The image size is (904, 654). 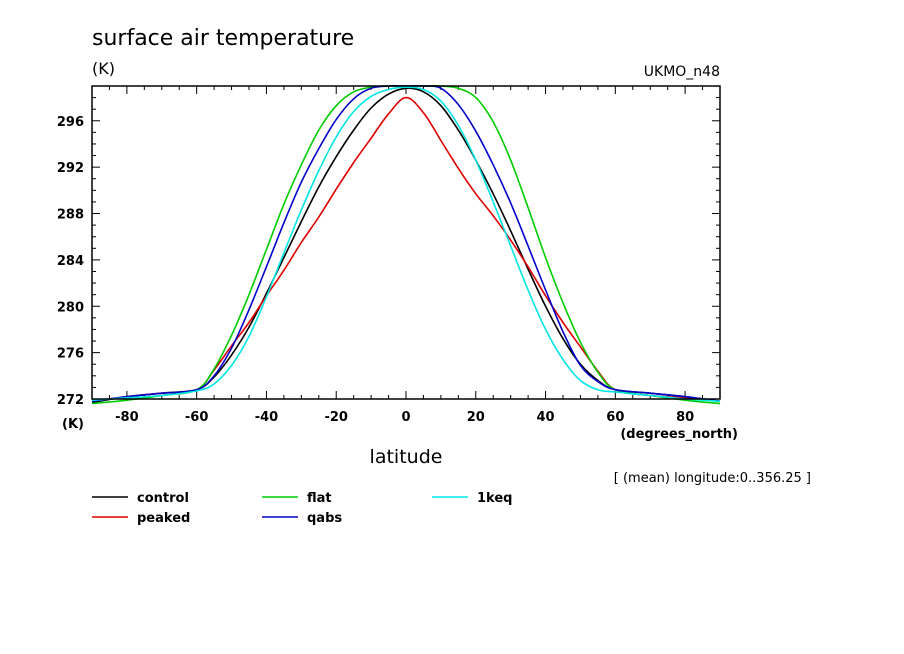 I want to click on y-tick-label: 284, so click(x=70, y=261).